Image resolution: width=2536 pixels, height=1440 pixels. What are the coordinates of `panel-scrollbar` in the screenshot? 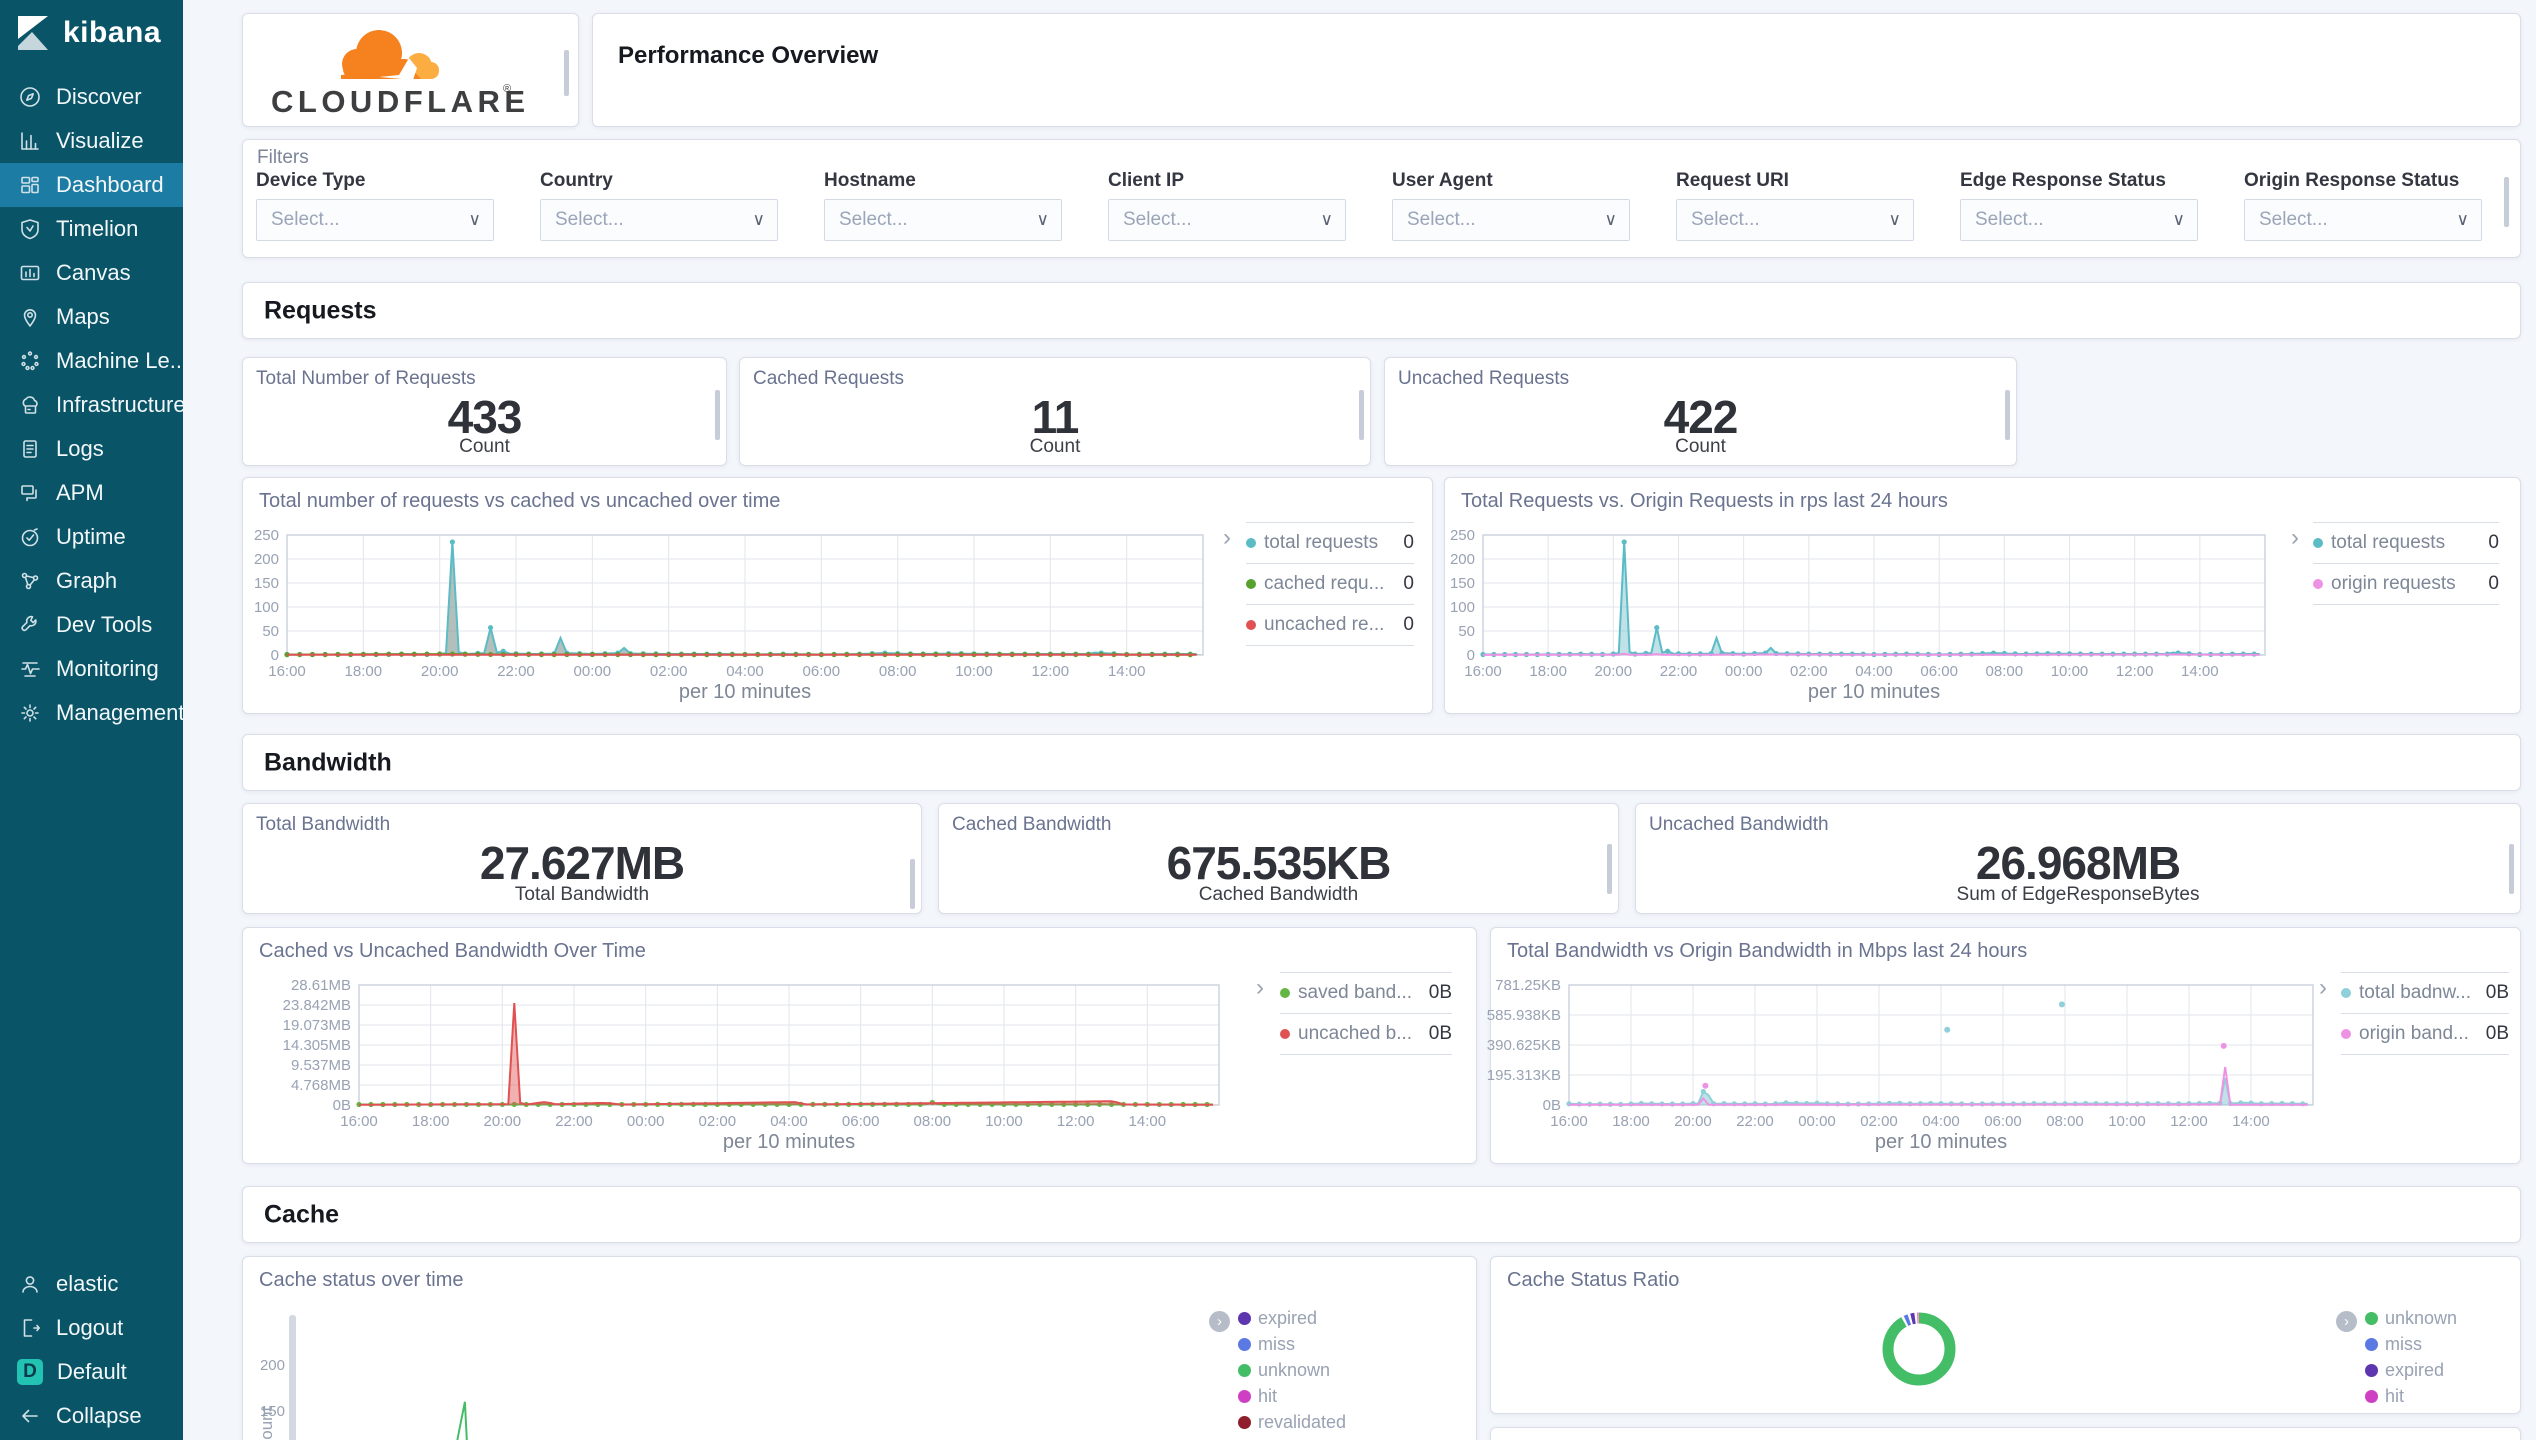 It's located at (292, 1377).